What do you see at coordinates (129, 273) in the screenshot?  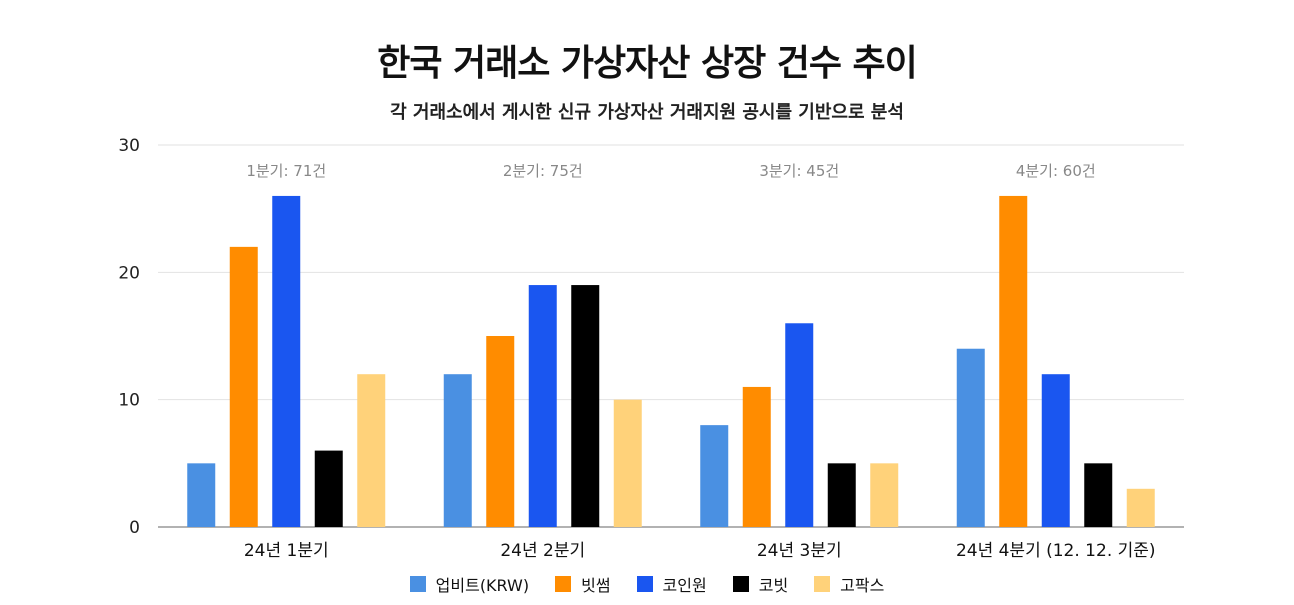 I see `y-tick-label: 20` at bounding box center [129, 273].